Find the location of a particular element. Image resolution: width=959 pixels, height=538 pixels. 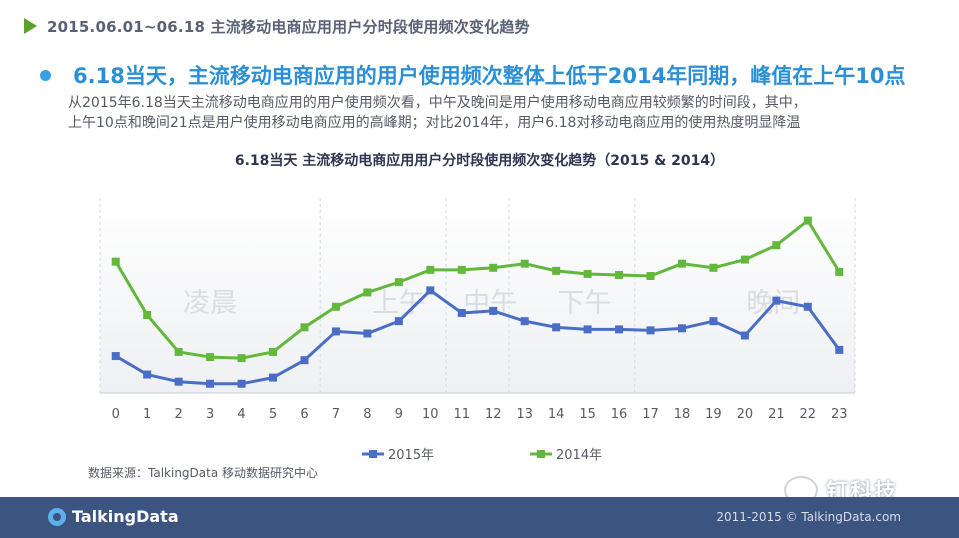

copyright: 2011-2015 © TalkingData.com is located at coordinates (808, 517).